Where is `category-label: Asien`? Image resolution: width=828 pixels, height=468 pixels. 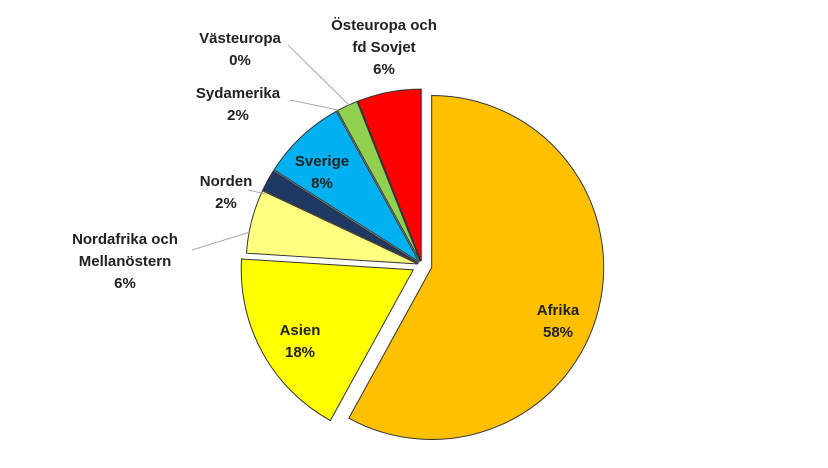 category-label: Asien is located at coordinates (300, 330).